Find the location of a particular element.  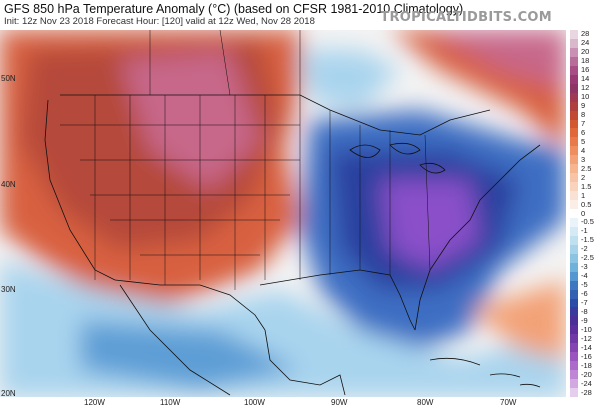

great-lakes is located at coordinates (397, 158).